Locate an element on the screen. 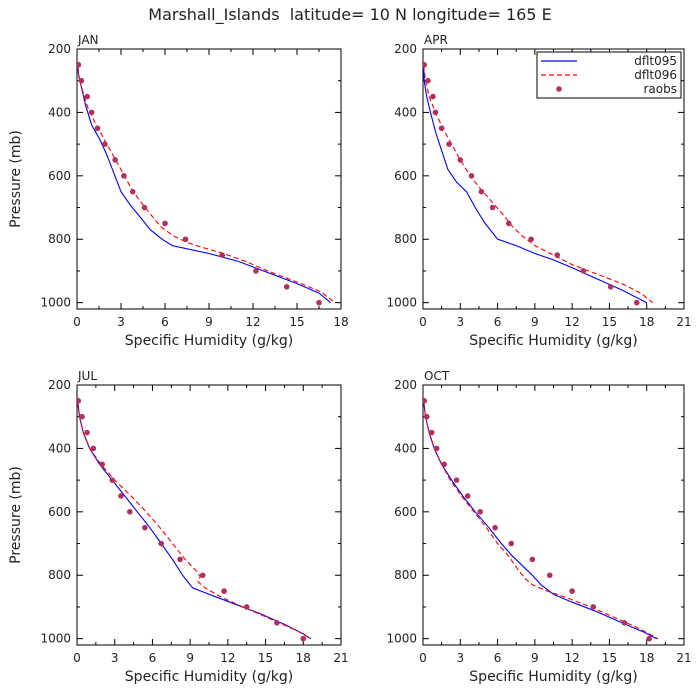 This screenshot has height=700, width=700. legend-label-raobs: raobs is located at coordinates (661, 89).